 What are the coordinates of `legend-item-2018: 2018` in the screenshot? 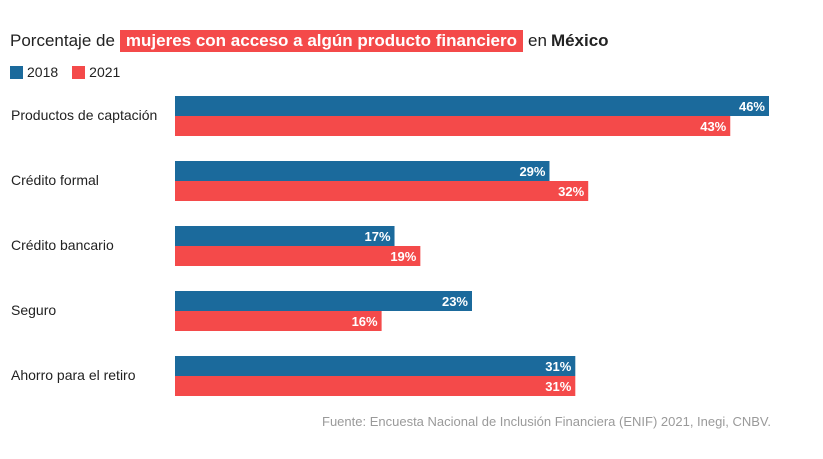 It's located at (34, 72).